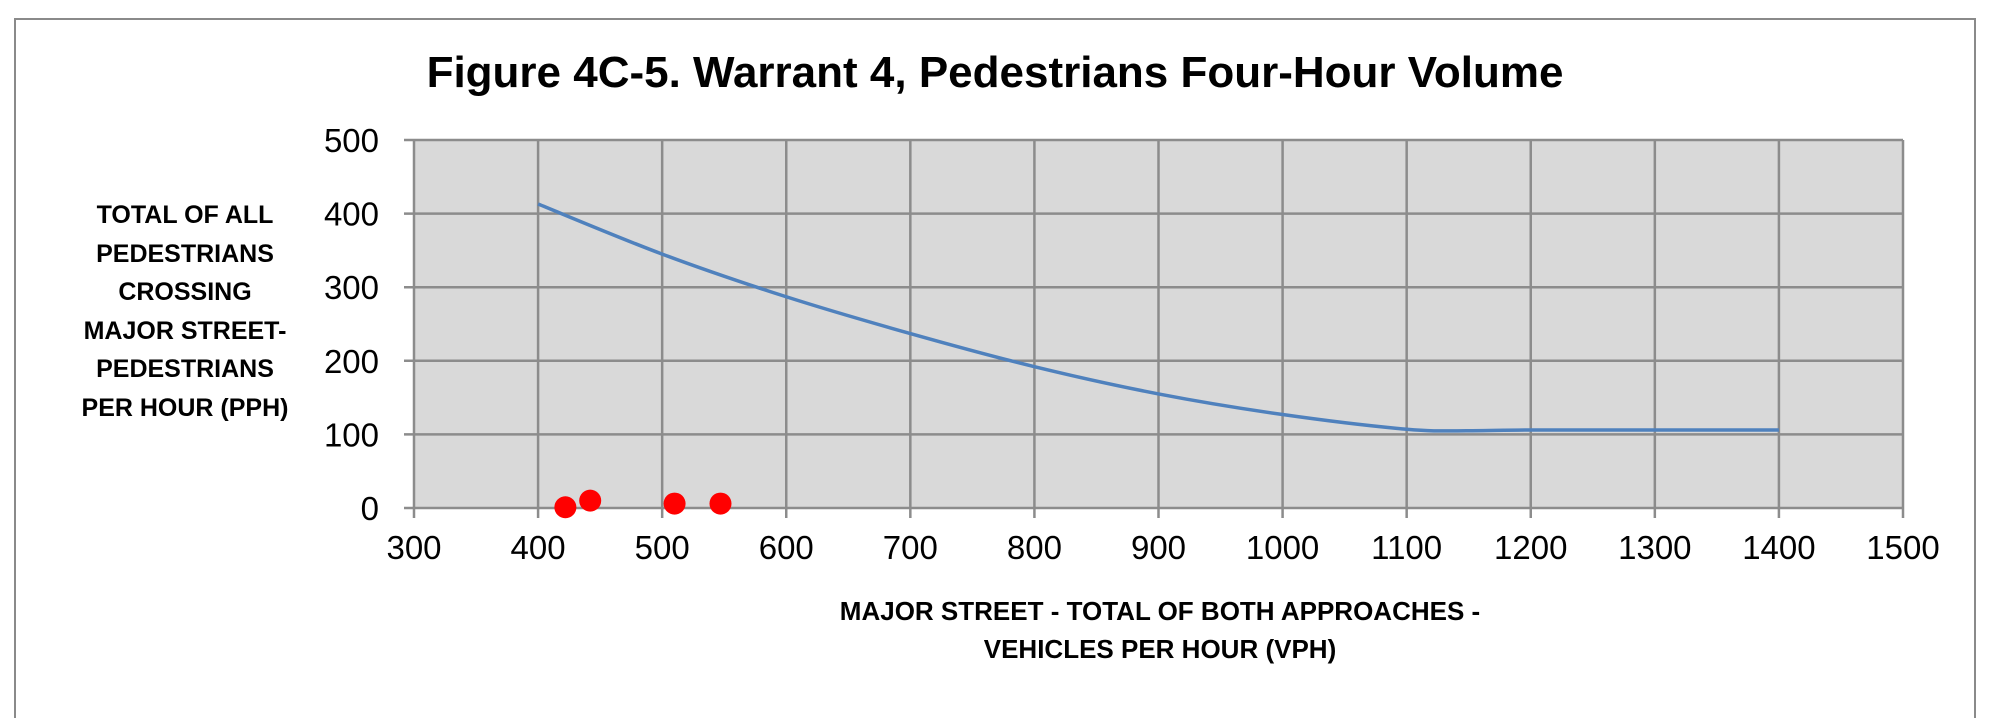 Image resolution: width=1990 pixels, height=718 pixels. What do you see at coordinates (351, 434) in the screenshot?
I see `y-tick-label: 100` at bounding box center [351, 434].